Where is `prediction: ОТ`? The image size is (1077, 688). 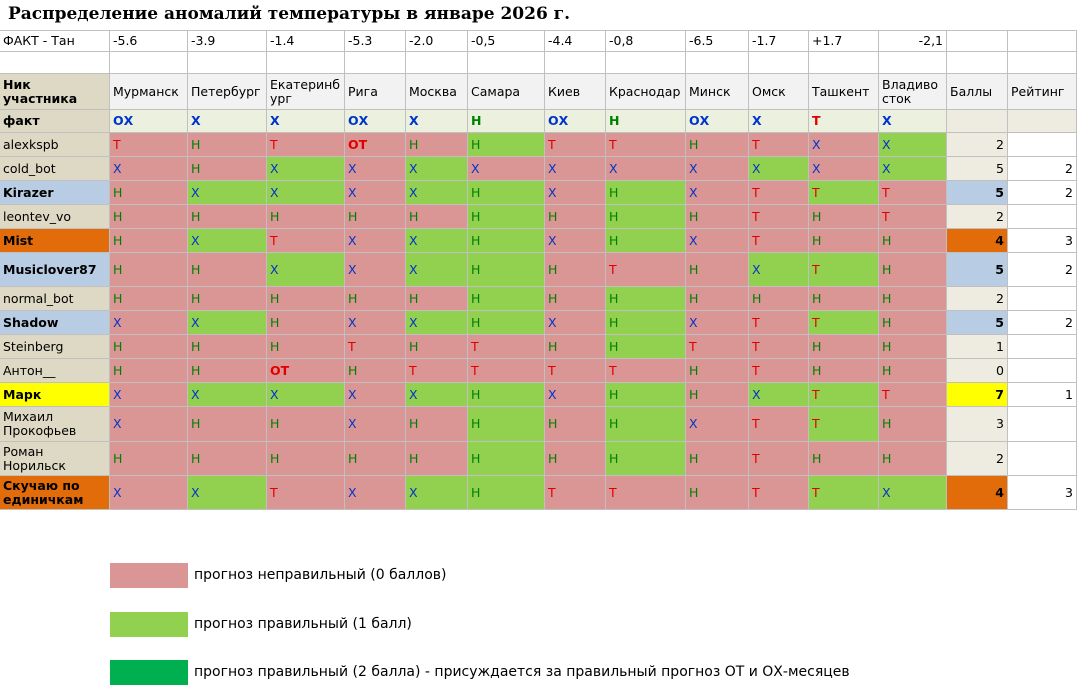 prediction: ОТ is located at coordinates (306, 371).